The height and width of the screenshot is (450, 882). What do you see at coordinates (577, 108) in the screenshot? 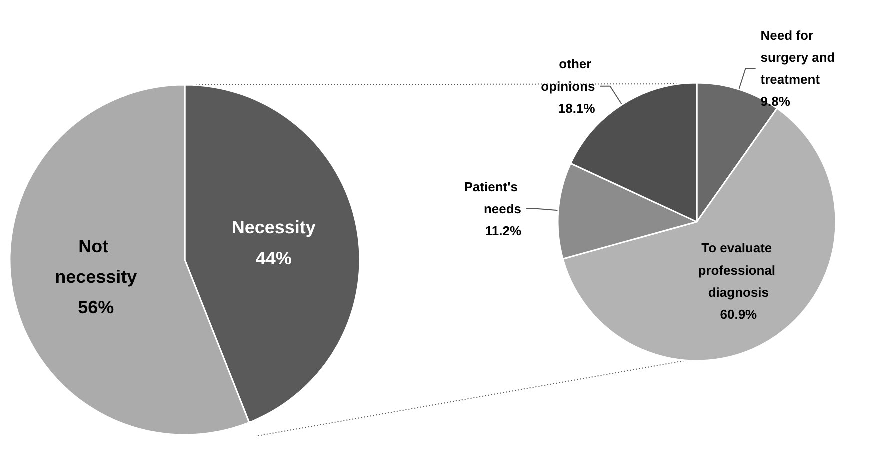
I see `data-label: 18.1%` at bounding box center [577, 108].